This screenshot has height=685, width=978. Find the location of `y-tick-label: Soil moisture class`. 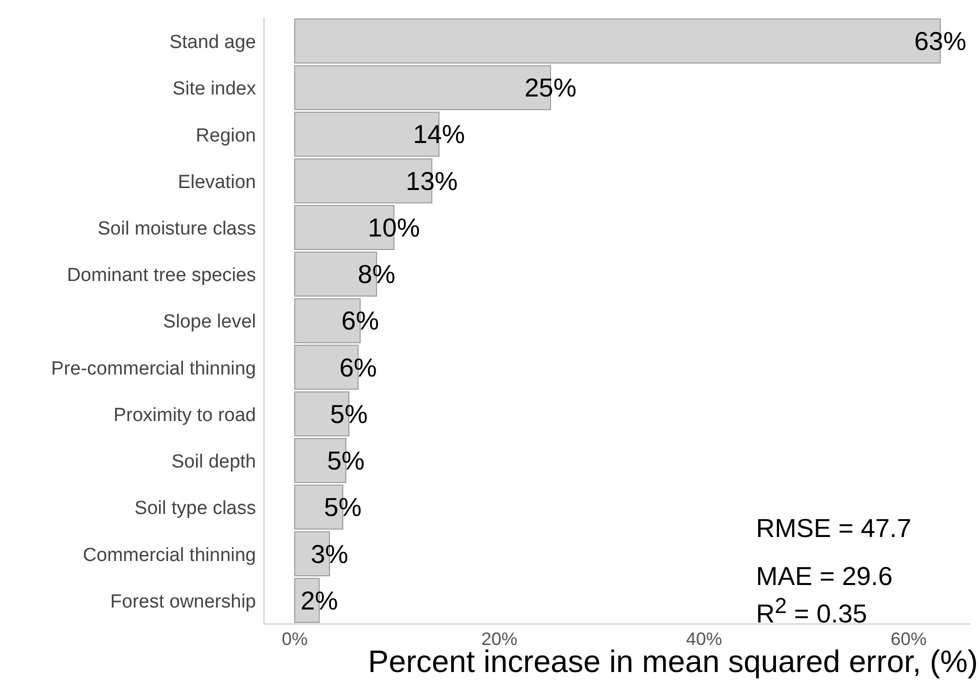

y-tick-label: Soil moisture class is located at coordinates (177, 229).